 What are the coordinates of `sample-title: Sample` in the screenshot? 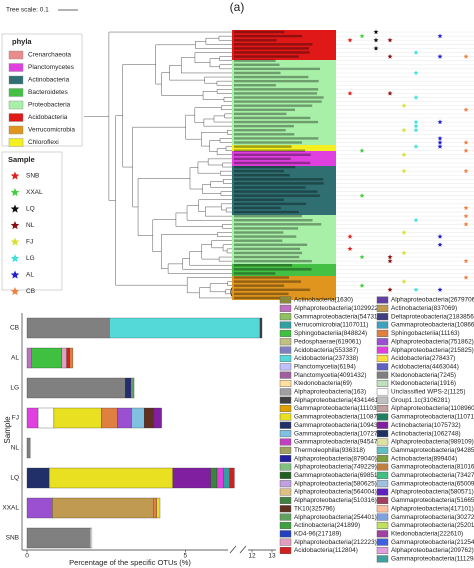 It's located at (21, 159).